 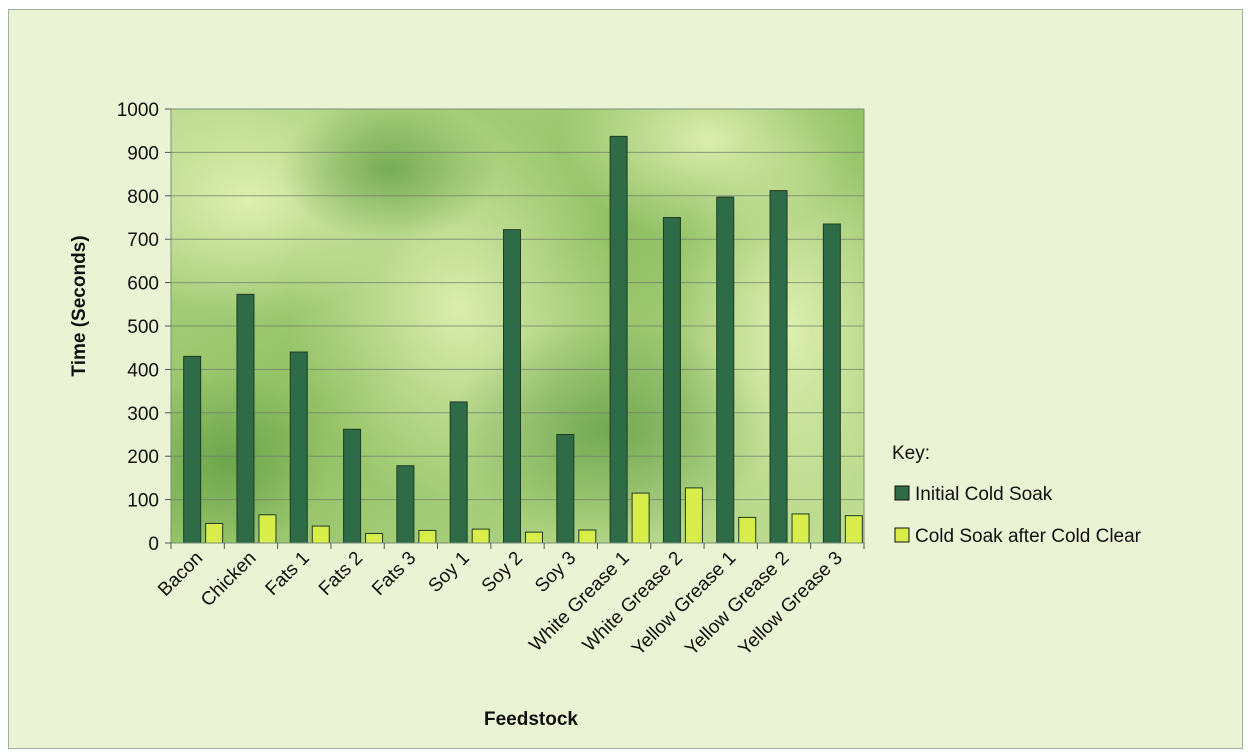 What do you see at coordinates (502, 572) in the screenshot?
I see `x-tick-label-soy-2: Soy 2` at bounding box center [502, 572].